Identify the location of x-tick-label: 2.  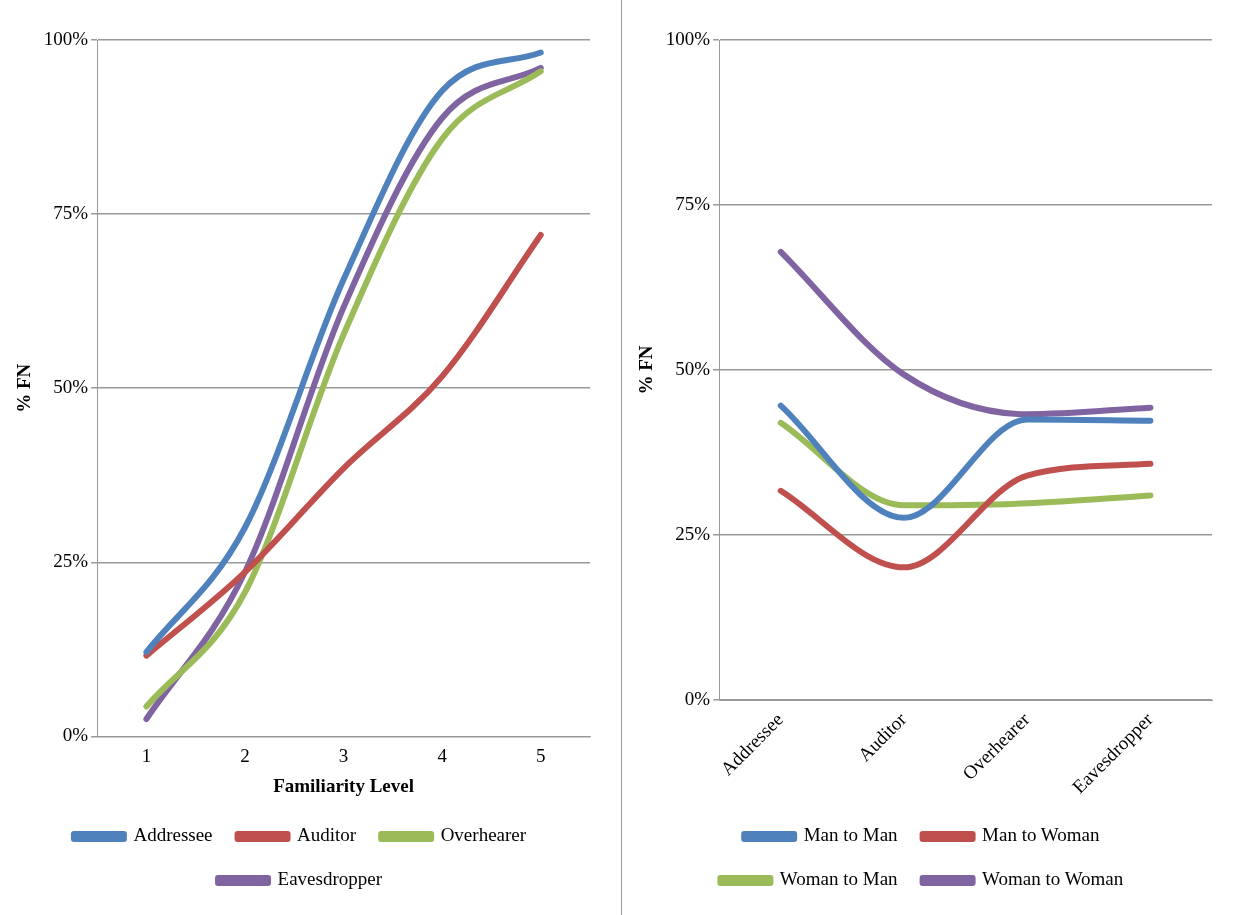
(245, 755).